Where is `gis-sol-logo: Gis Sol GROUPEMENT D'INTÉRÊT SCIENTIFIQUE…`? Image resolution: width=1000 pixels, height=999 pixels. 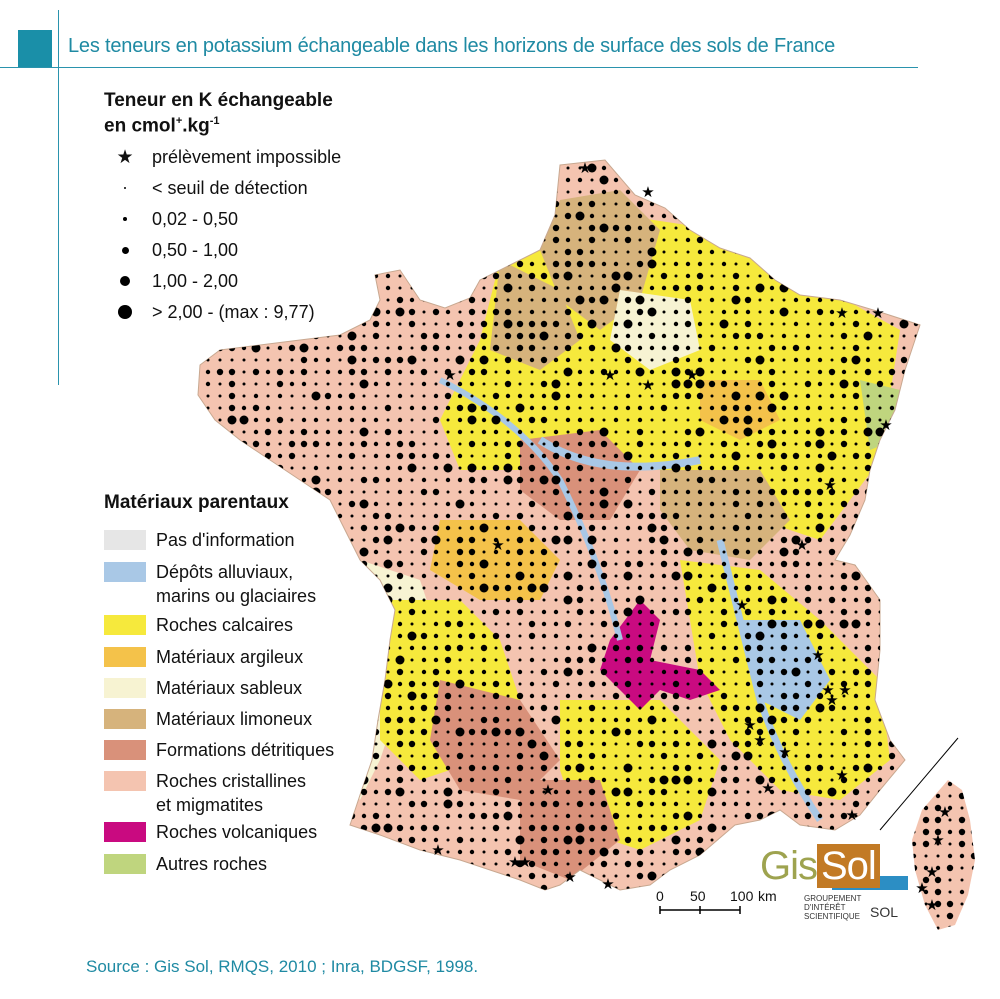
gis-sol-logo: Gis Sol GROUPEMENT D'INTÉRÊT SCIENTIFIQUE… is located at coordinates (835, 885).